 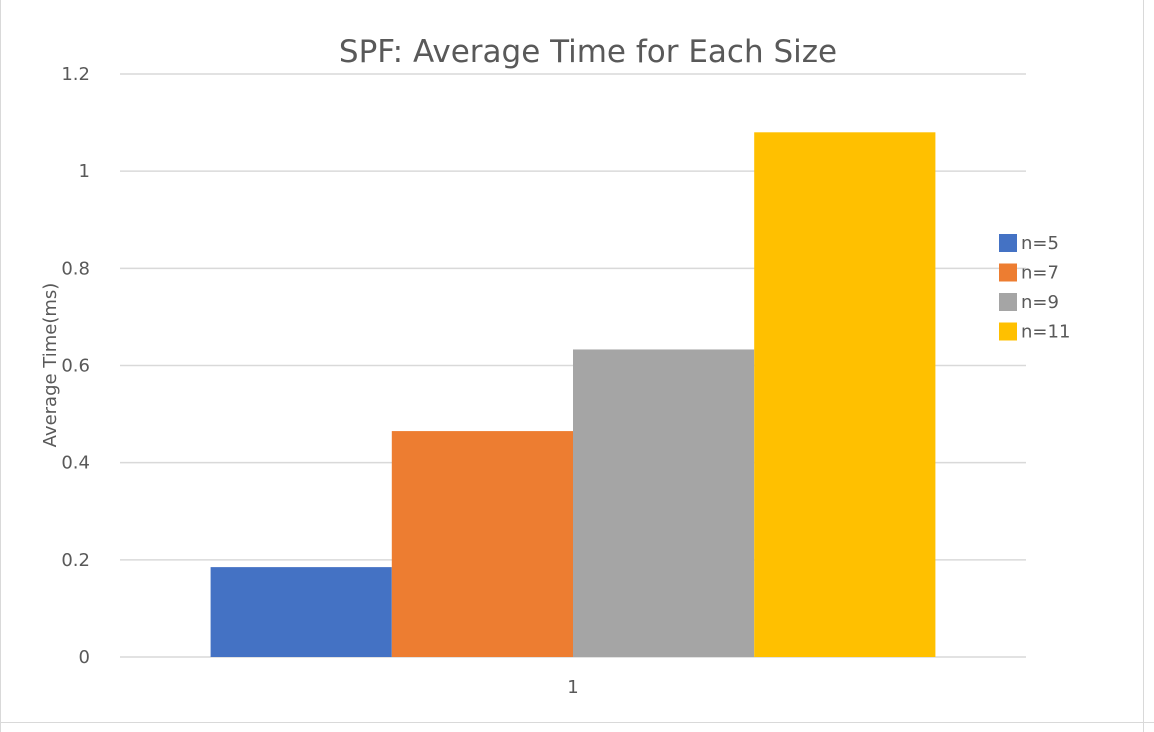 I want to click on y-tick-label: 1.2, so click(x=75, y=74).